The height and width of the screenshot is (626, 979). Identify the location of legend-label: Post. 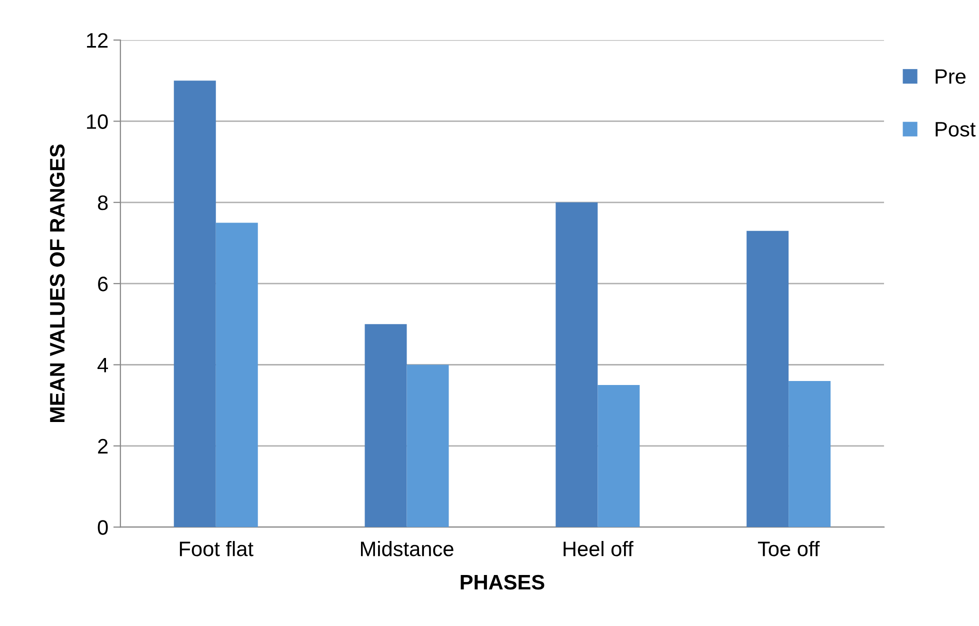
(956, 129).